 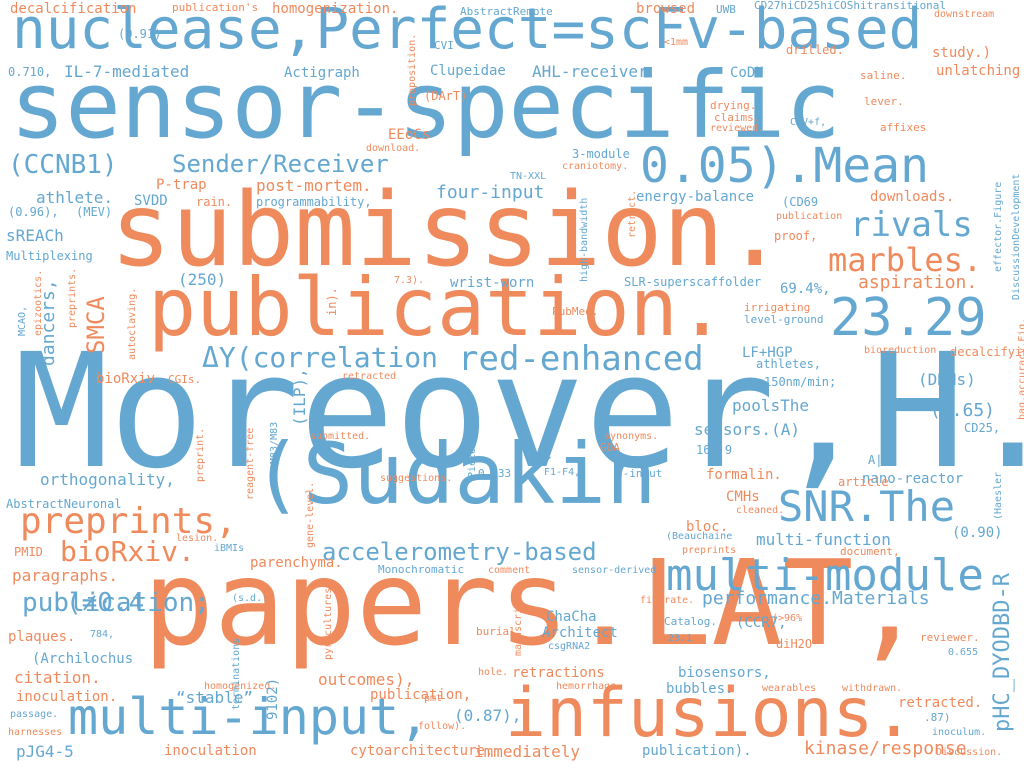 What do you see at coordinates (75, 197) in the screenshot?
I see `cloud-word: athlete.` at bounding box center [75, 197].